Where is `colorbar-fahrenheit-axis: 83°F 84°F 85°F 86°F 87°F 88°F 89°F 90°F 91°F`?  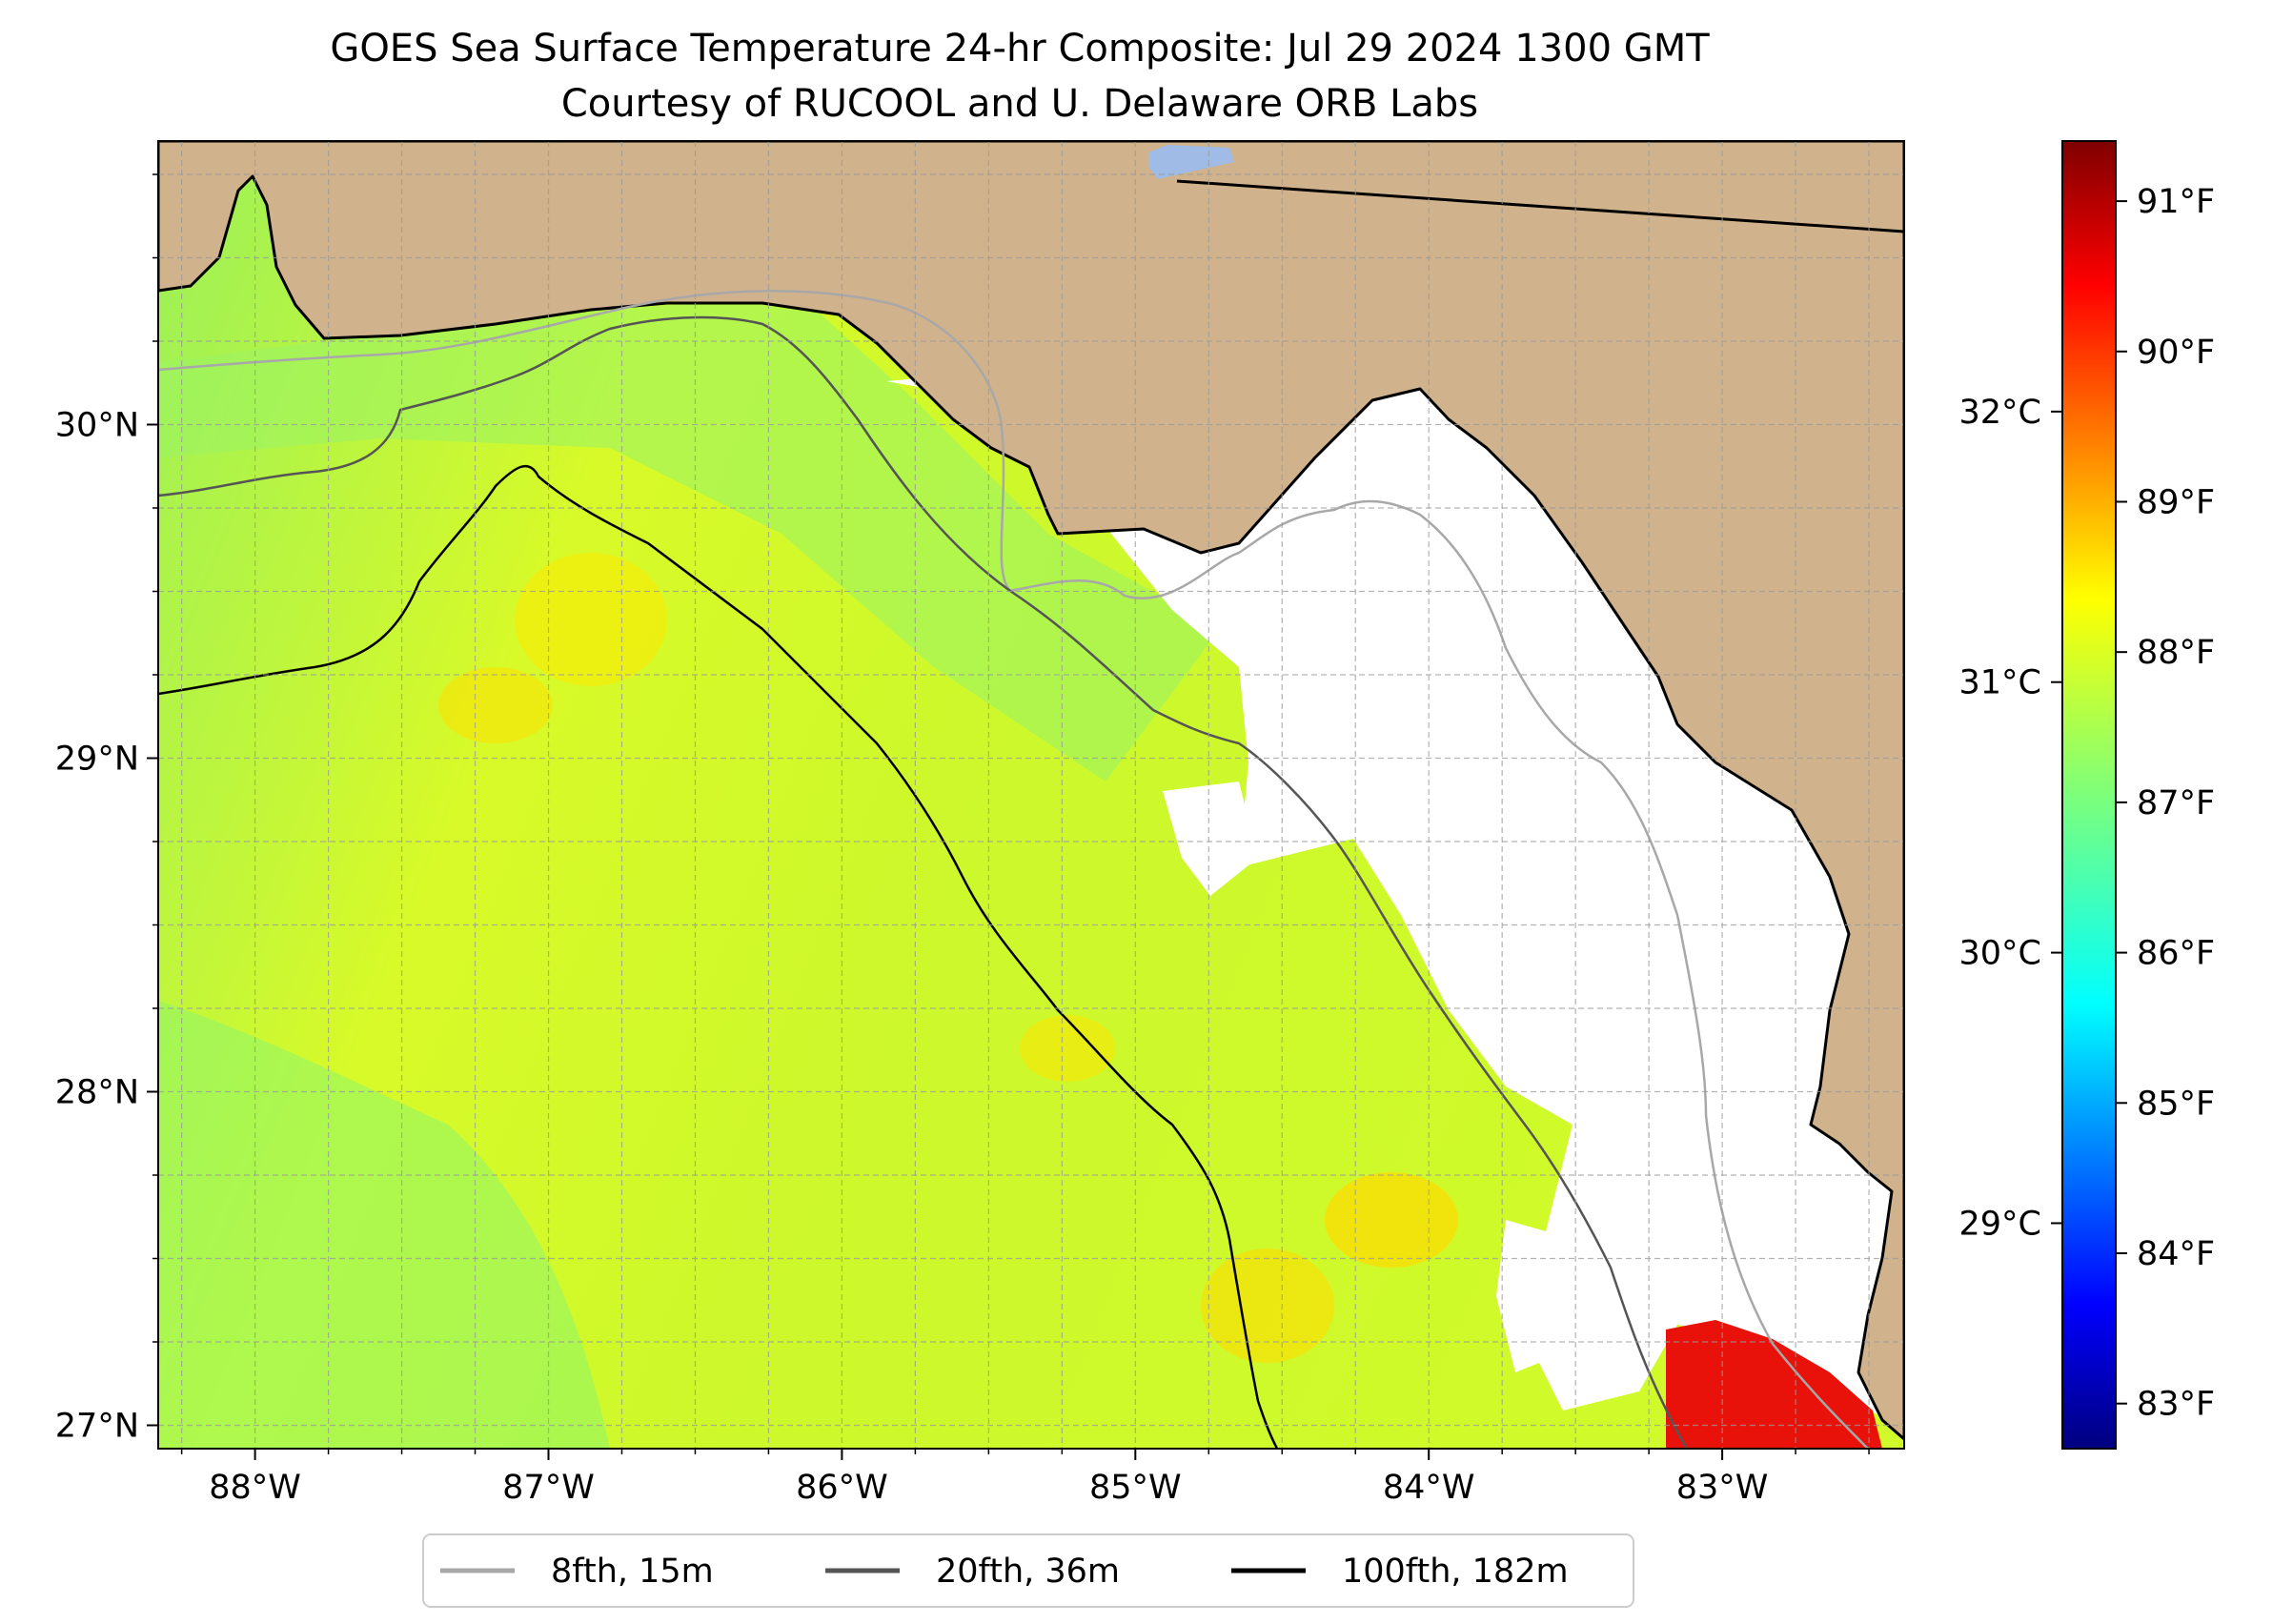
colorbar-fahrenheit-axis: 83°F 84°F 85°F 86°F 87°F 88°F 89°F 90°F 91°F is located at coordinates (2166, 803).